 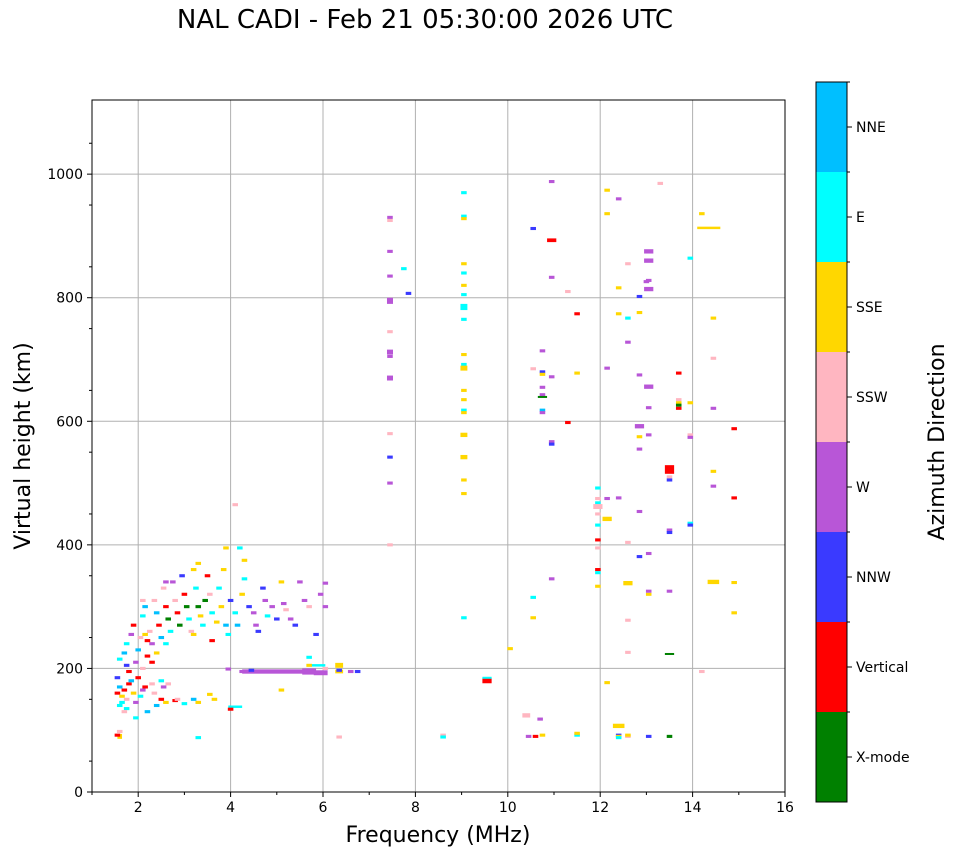 I want to click on colorbar-tick-label: E, so click(x=860, y=218).